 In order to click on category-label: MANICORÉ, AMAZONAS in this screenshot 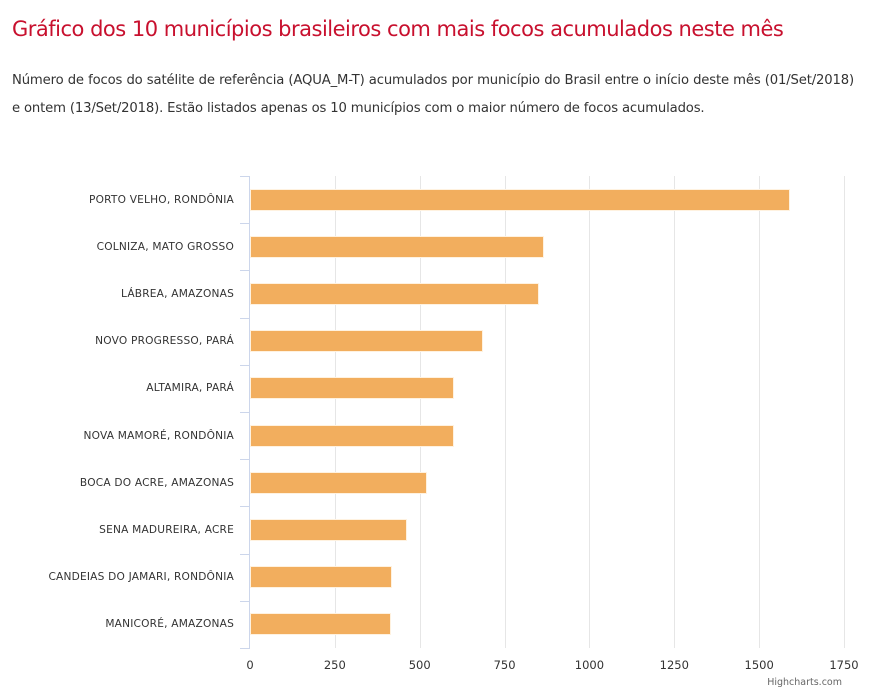, I will do `click(169, 624)`.